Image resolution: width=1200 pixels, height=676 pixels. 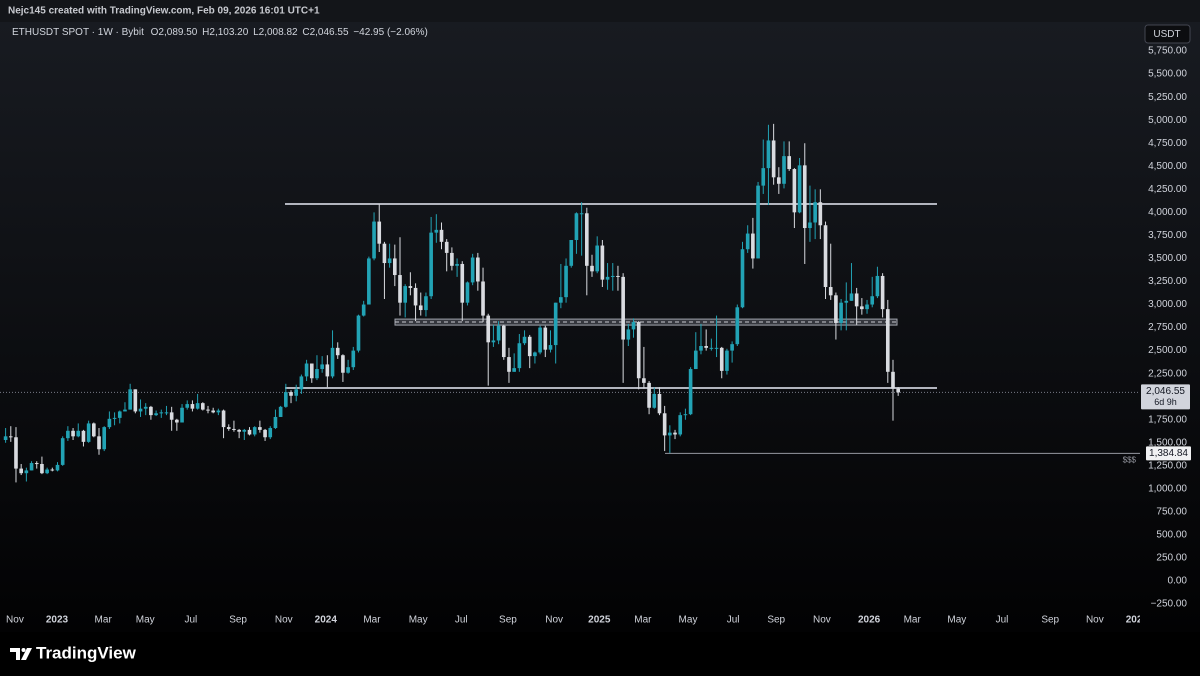 I want to click on x-tick-label: Nov, so click(x=822, y=620).